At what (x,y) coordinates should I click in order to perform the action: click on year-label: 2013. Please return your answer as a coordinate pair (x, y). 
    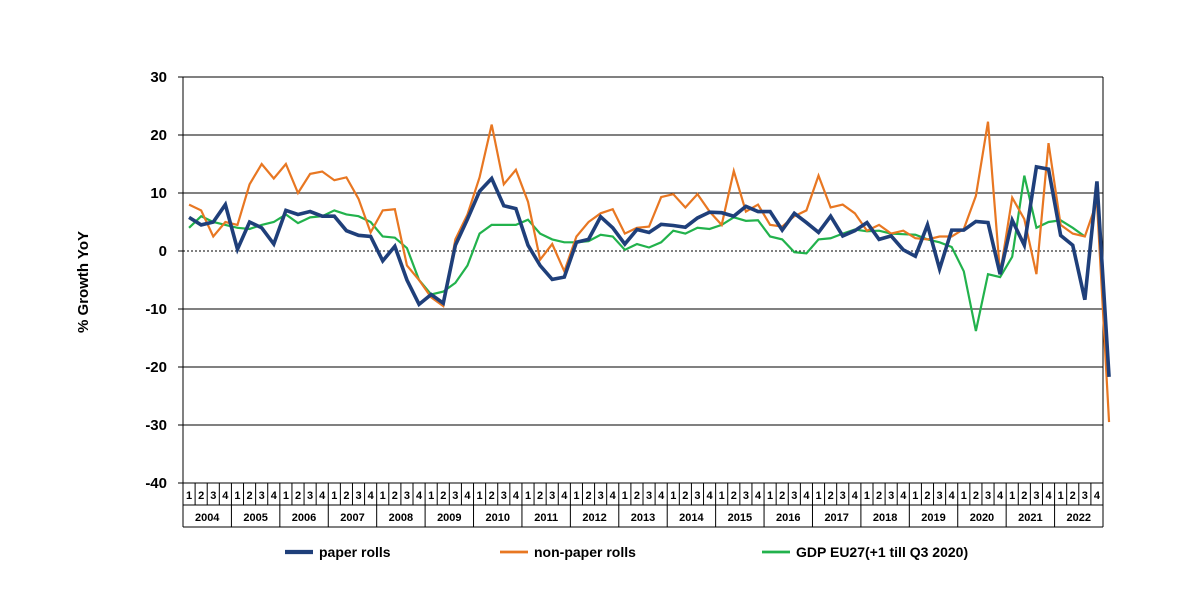
    Looking at the image, I should click on (643, 518).